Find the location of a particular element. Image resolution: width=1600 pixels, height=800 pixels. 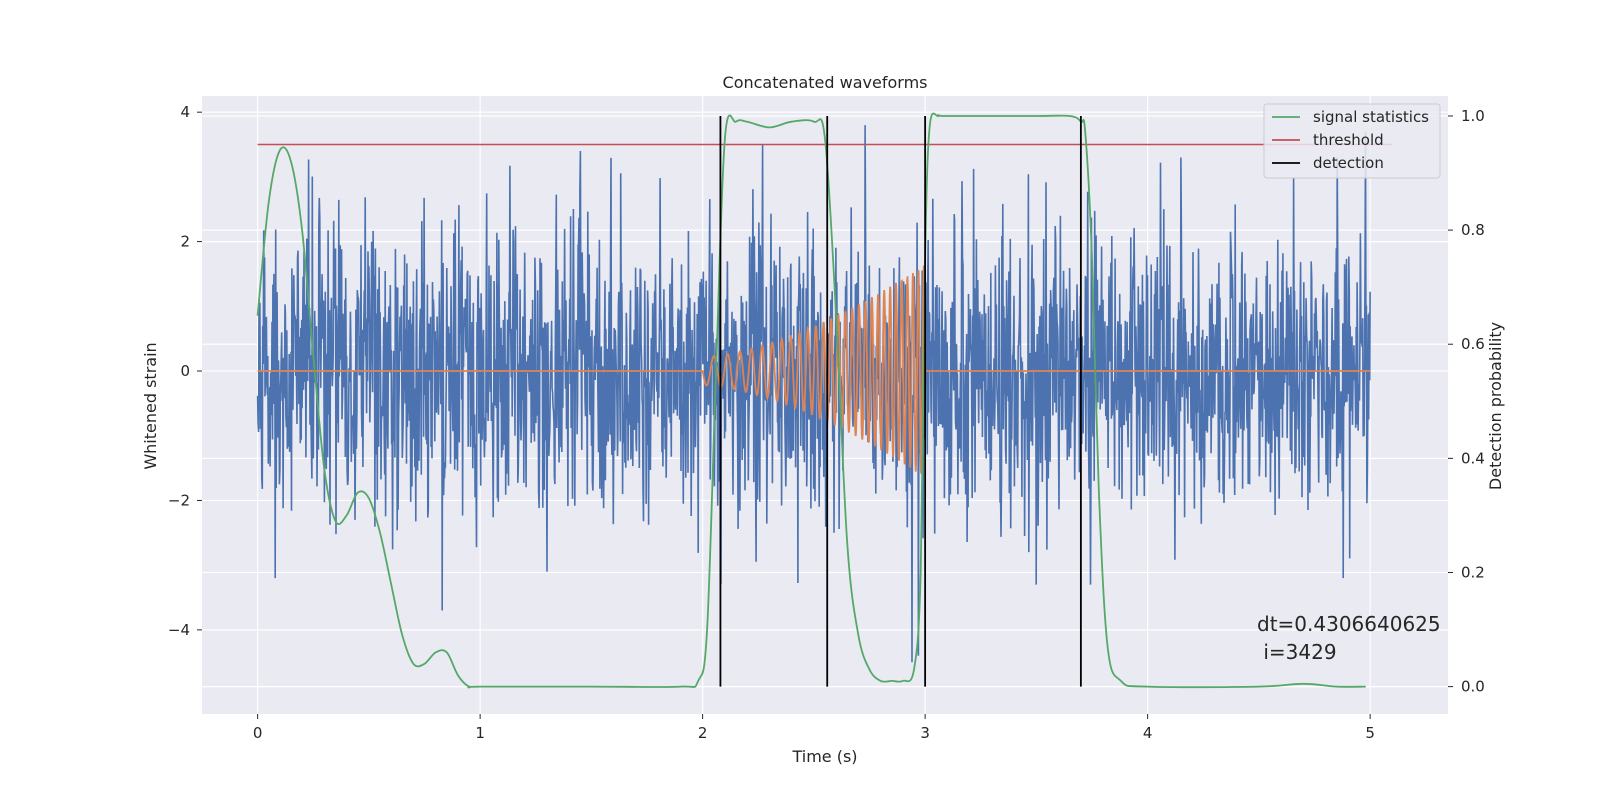

annotation-dt: dt=0.4306640625 is located at coordinates (1349, 624).